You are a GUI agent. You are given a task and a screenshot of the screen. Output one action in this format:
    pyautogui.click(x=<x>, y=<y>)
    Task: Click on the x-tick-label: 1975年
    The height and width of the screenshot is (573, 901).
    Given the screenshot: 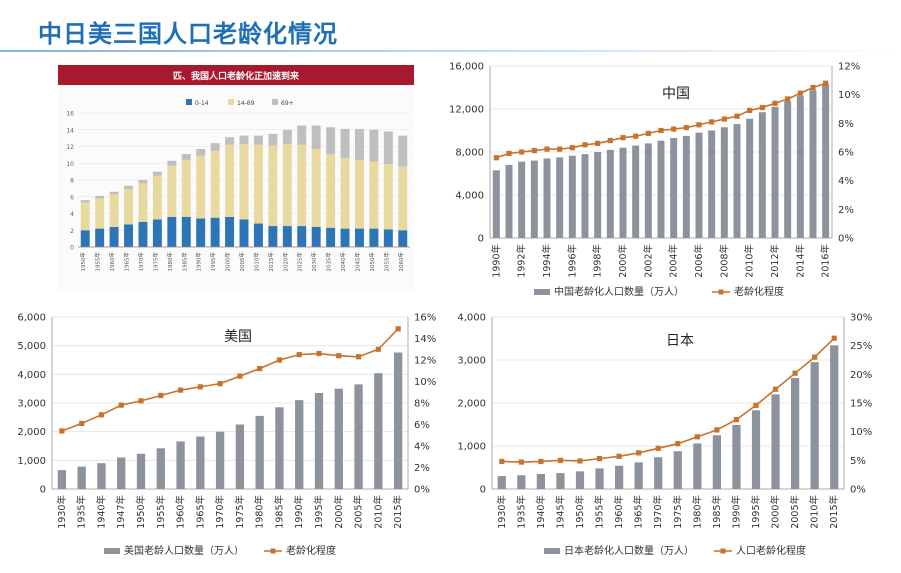 What is the action you would take?
    pyautogui.click(x=240, y=512)
    